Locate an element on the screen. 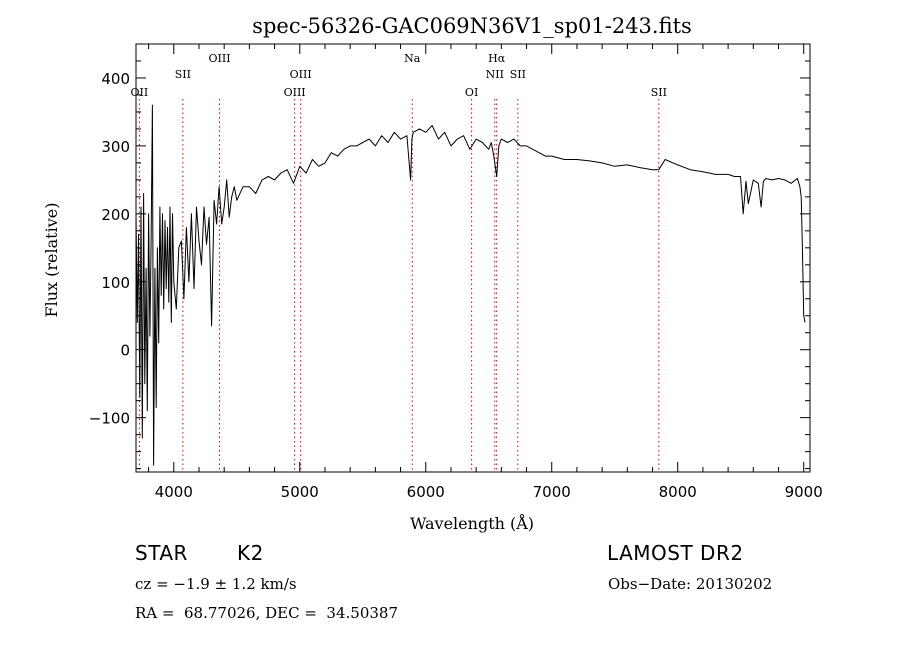 Image resolution: width=900 pixels, height=650 pixels. x-tick-label: 5000 is located at coordinates (300, 492).